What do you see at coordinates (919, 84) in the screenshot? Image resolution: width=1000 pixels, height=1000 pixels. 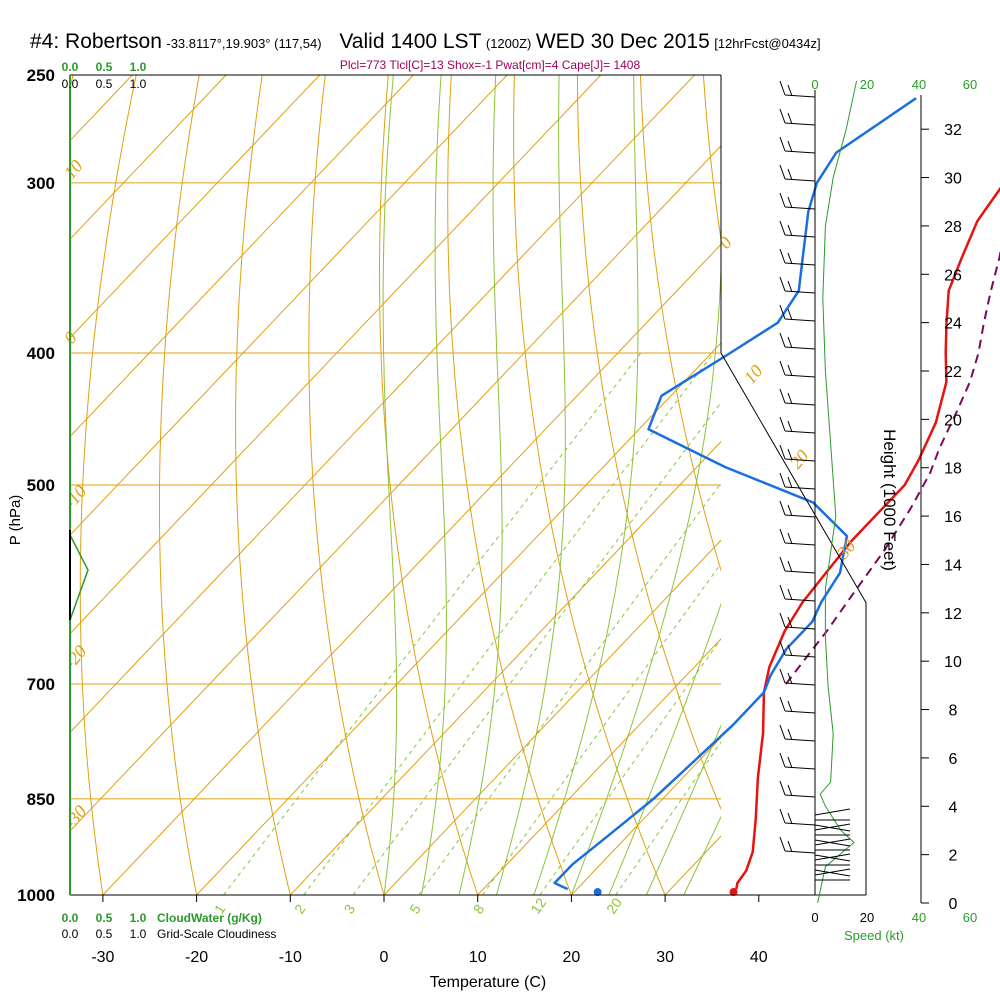 I see `speed-tick-top: 40` at bounding box center [919, 84].